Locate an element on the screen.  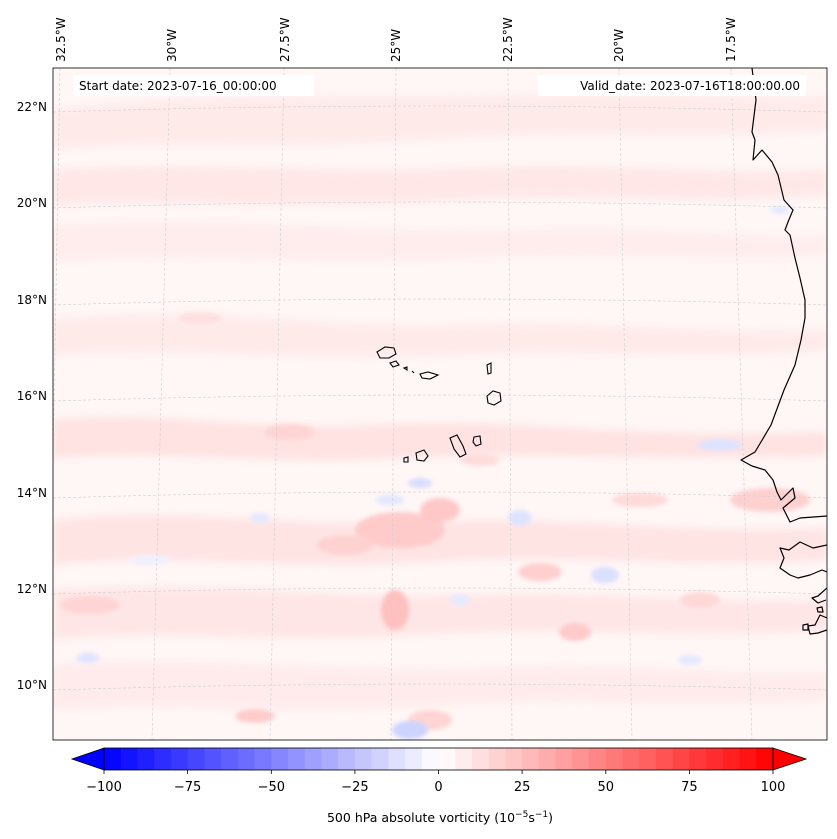
meridian-30w is located at coordinates (161, 404).